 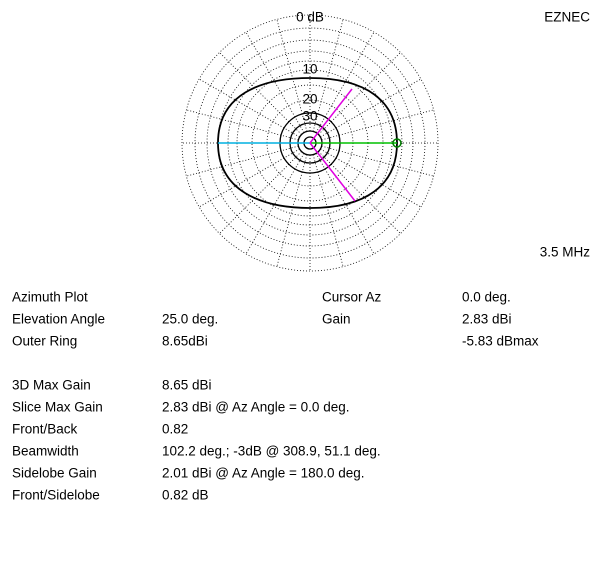 I want to click on field-label: Beamwidth, so click(x=45, y=451).